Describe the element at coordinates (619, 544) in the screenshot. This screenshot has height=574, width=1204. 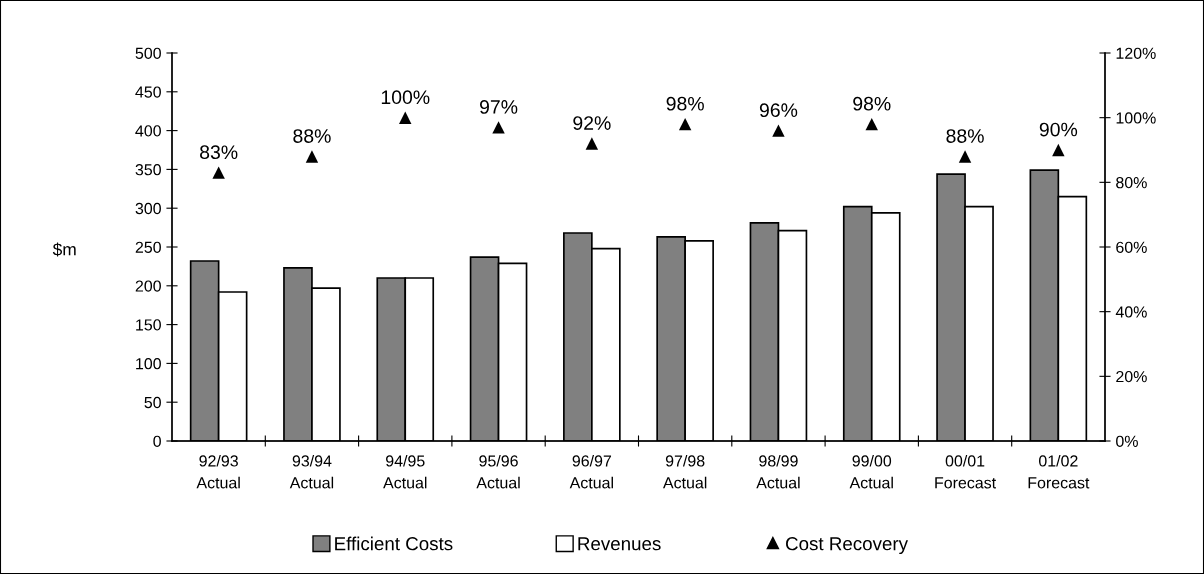
I see `legend-label: Revenues` at that location.